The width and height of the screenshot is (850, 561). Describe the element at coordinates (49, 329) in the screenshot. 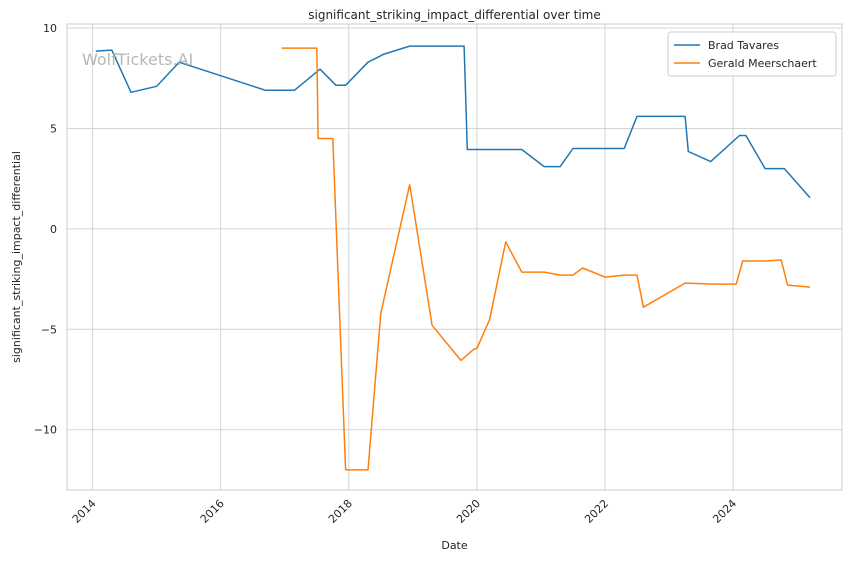

I see `y-tick-label: −5` at that location.